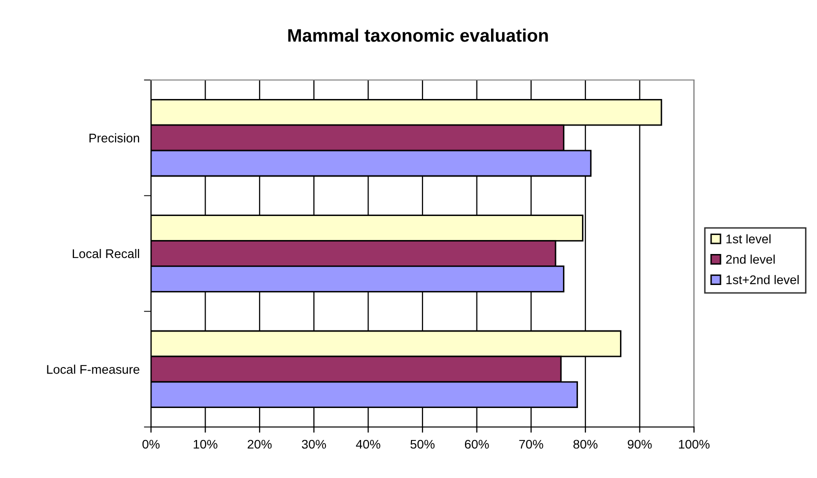 The image size is (817, 478). I want to click on x-tick-label: 10%, so click(206, 444).